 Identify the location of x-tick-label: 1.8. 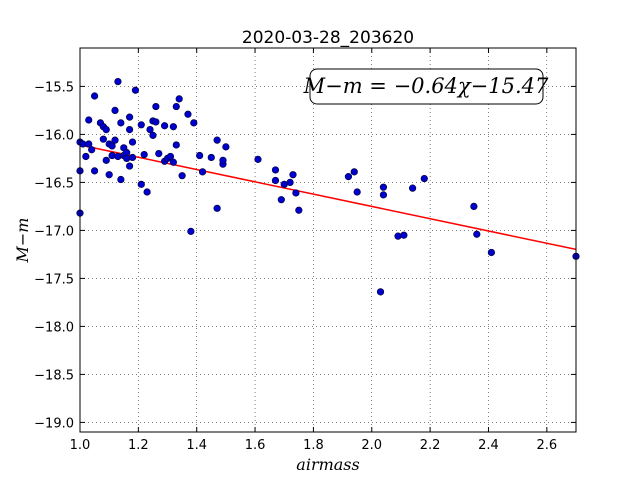
(313, 445).